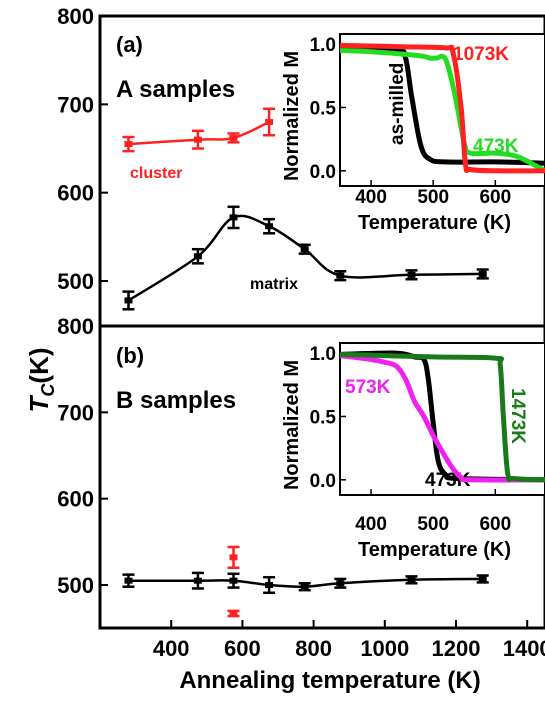 This screenshot has width=545, height=702. What do you see at coordinates (242, 648) in the screenshot?
I see `x-tick-label: 600` at bounding box center [242, 648].